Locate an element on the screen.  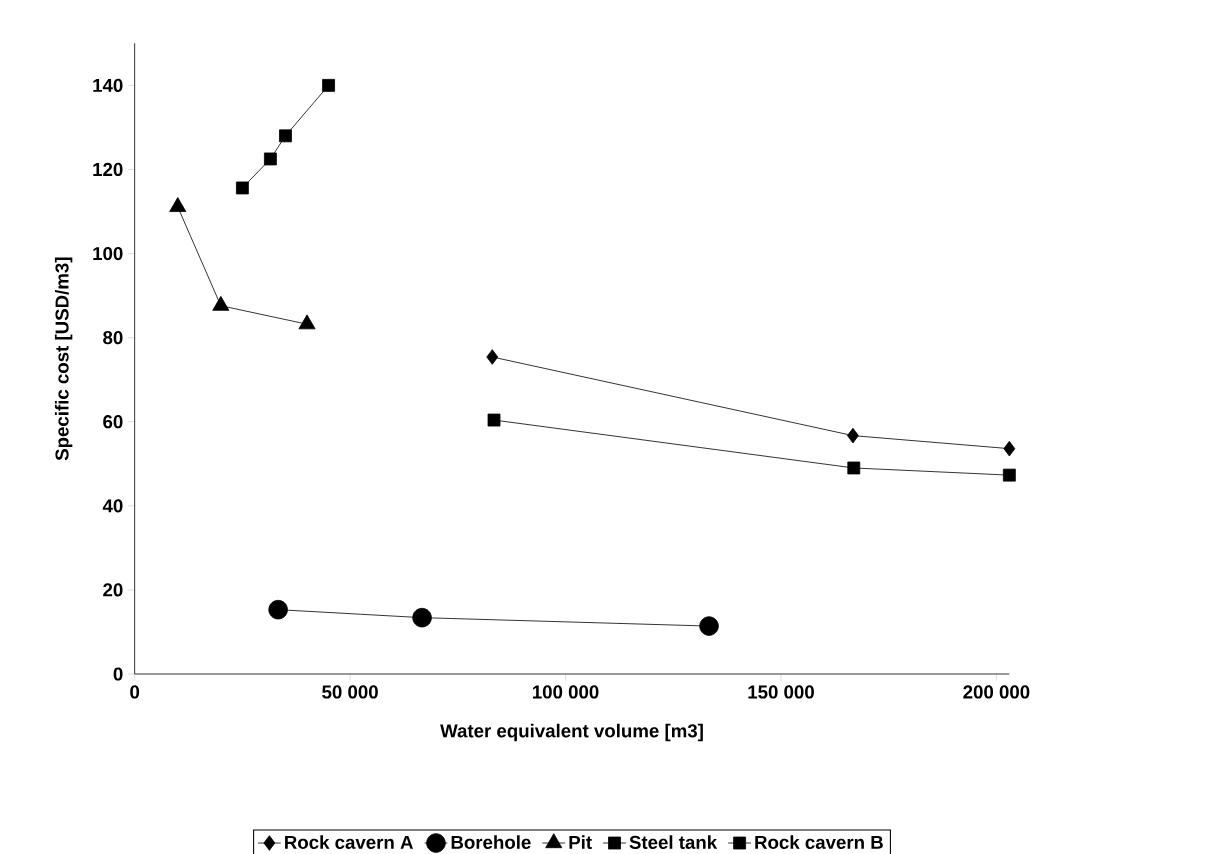
y-tick-label: 100 is located at coordinates (108, 253).